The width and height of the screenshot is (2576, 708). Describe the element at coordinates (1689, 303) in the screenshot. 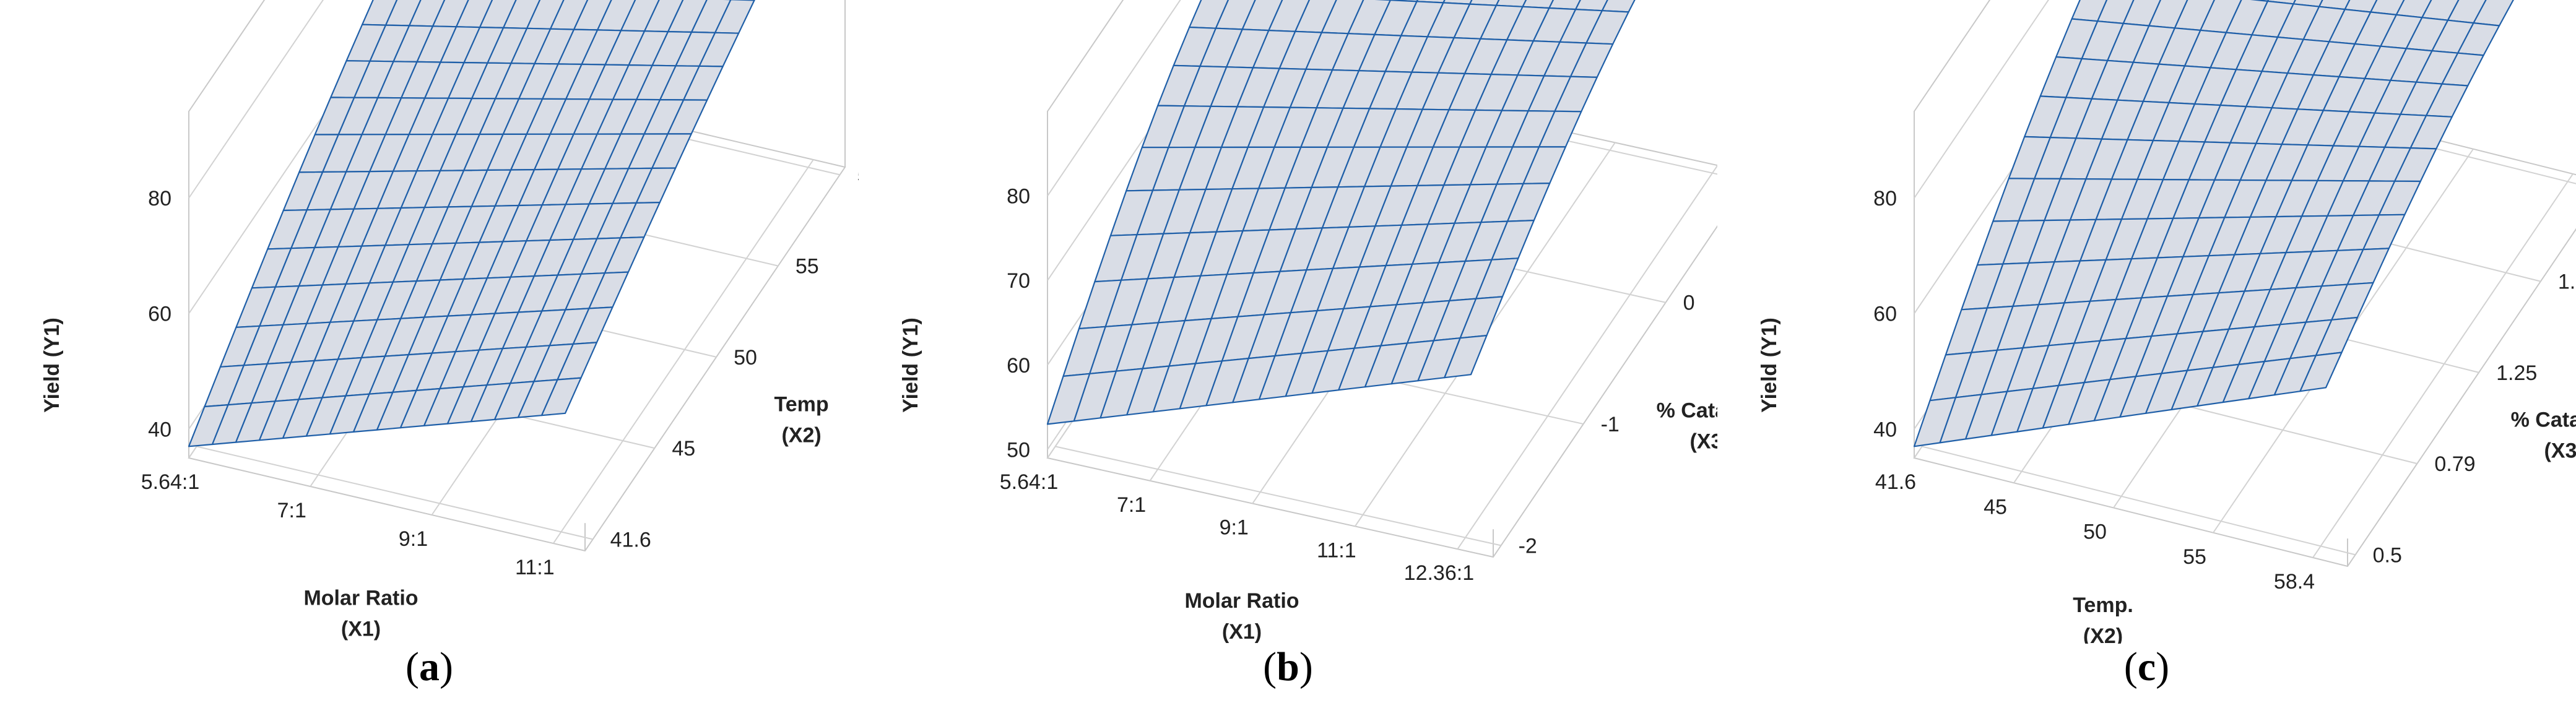

I see `y-tick-label: 0` at that location.